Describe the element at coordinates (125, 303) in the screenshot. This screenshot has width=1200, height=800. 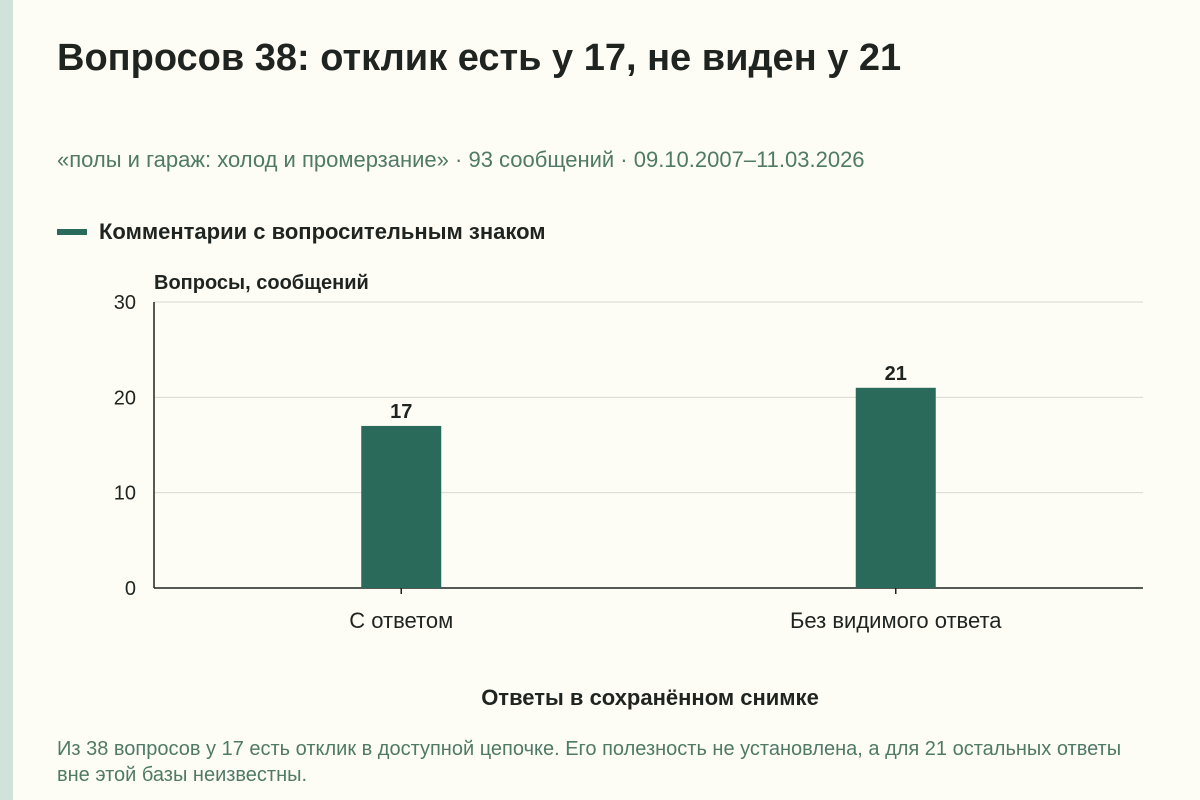
I see `y-tick-label: 30` at that location.